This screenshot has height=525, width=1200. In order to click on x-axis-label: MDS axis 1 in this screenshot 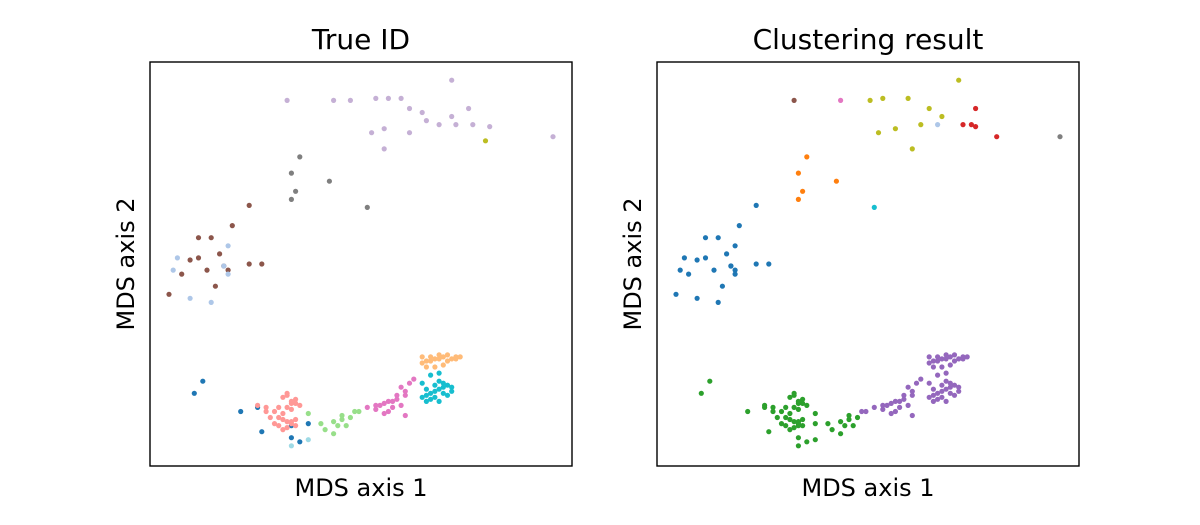, I will do `click(867, 488)`.